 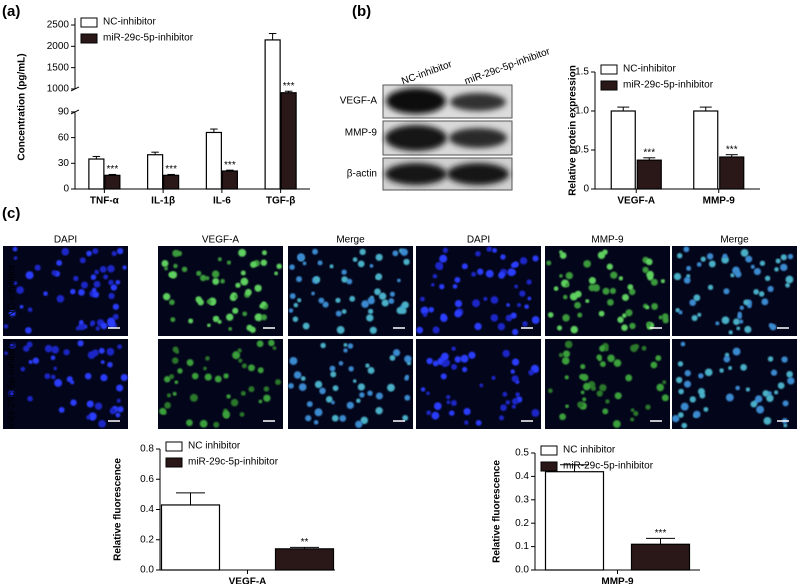 I want to click on bar, so click(x=304, y=559).